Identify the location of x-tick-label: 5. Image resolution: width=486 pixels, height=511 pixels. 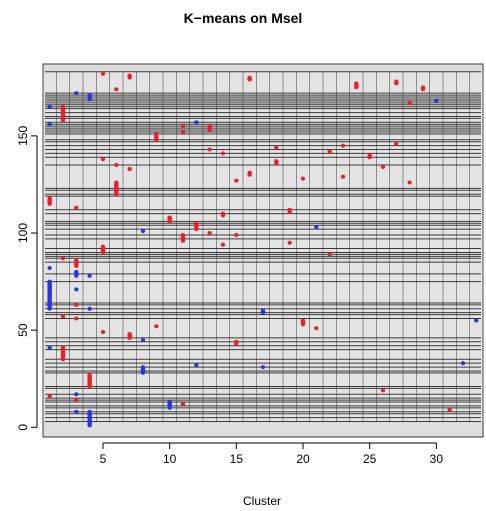
(103, 459).